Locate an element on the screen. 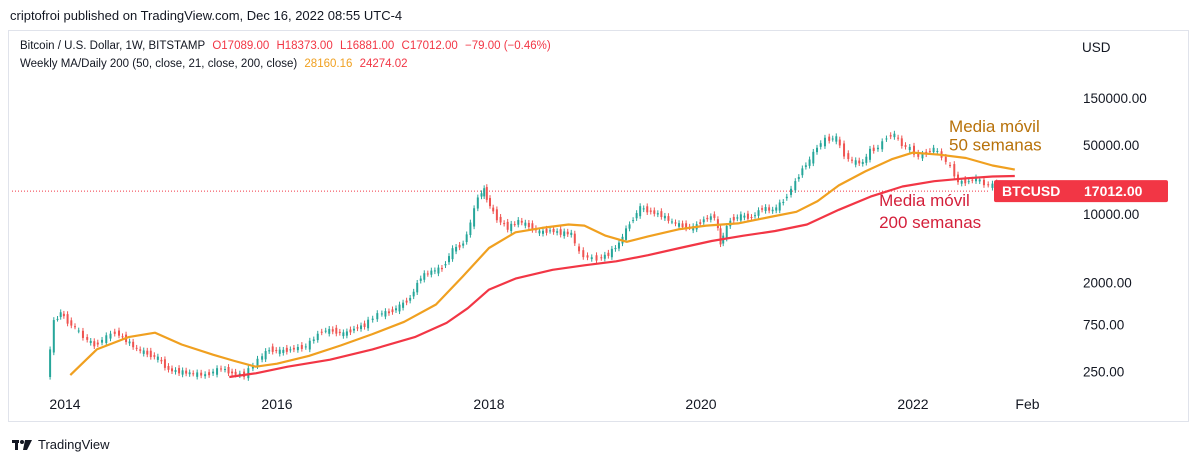  open-value: O17089.00 is located at coordinates (241, 46).